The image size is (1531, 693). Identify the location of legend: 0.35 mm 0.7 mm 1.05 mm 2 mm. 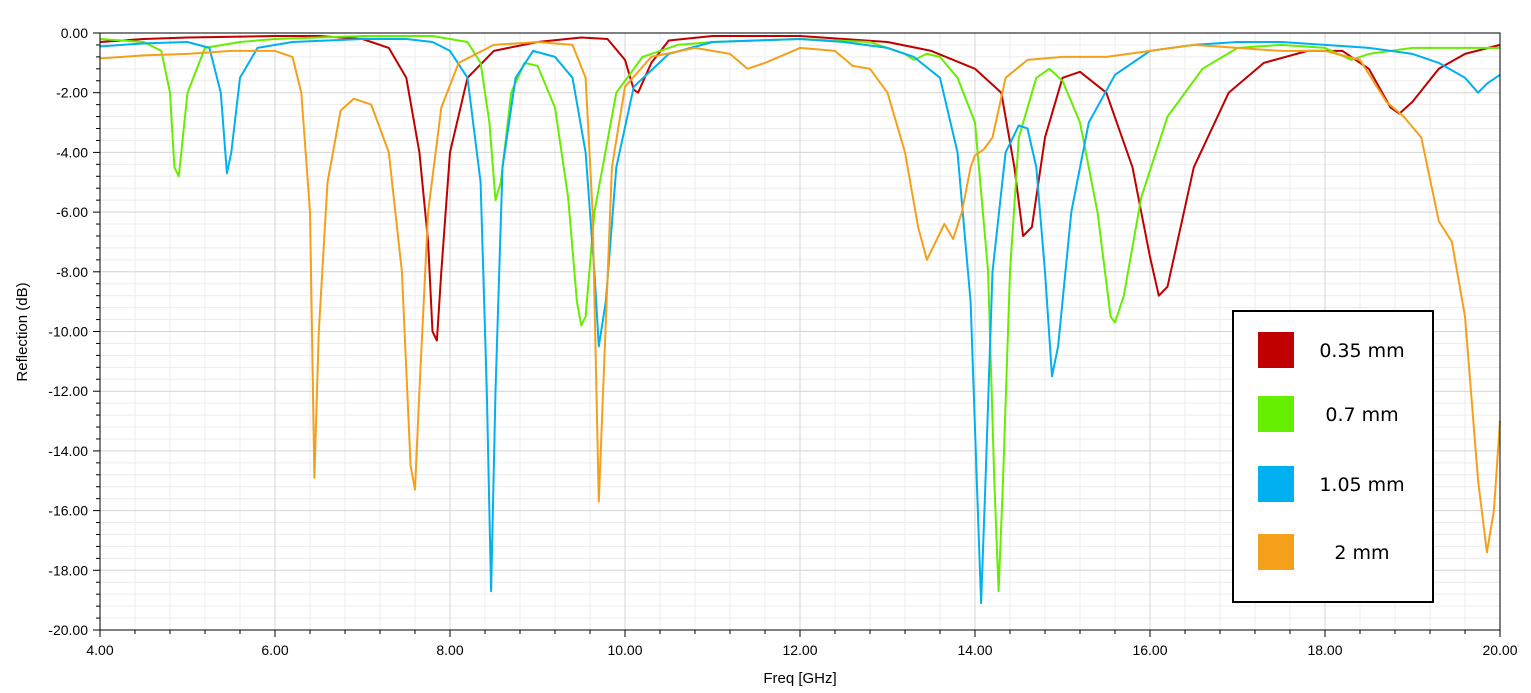
(1333, 456).